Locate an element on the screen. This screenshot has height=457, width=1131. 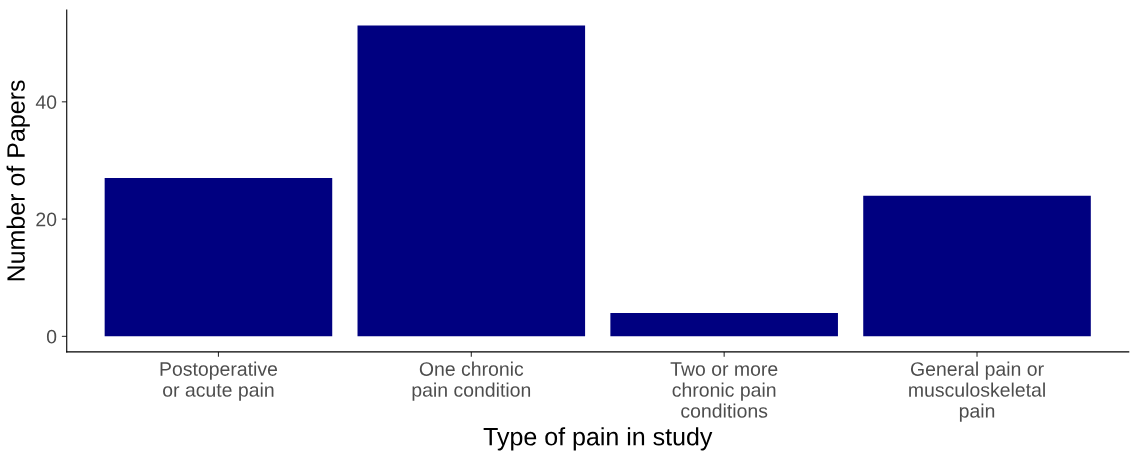
x-tick-label: General pain or musculoskeletal pain is located at coordinates (977, 391).